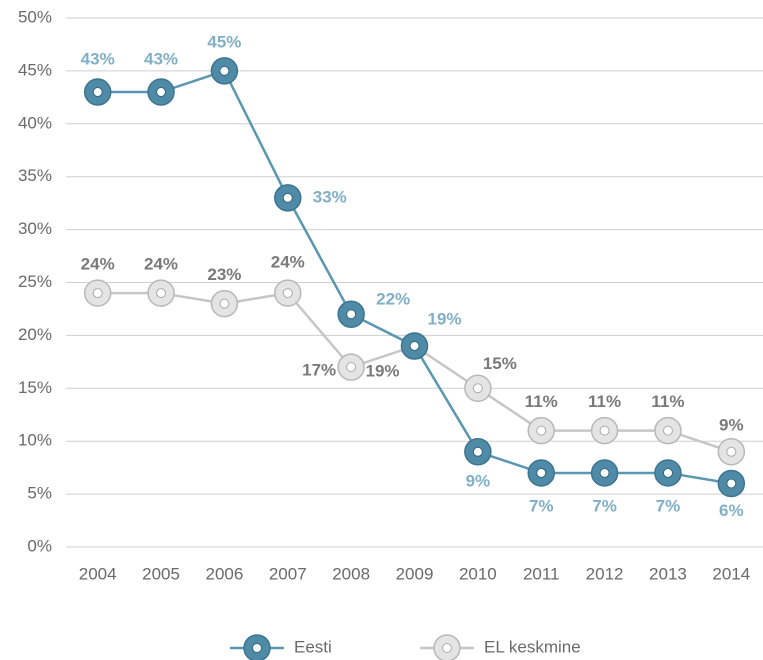 The width and height of the screenshot is (763, 660). Describe the element at coordinates (668, 573) in the screenshot. I see `x-tick-label: 2013` at that location.